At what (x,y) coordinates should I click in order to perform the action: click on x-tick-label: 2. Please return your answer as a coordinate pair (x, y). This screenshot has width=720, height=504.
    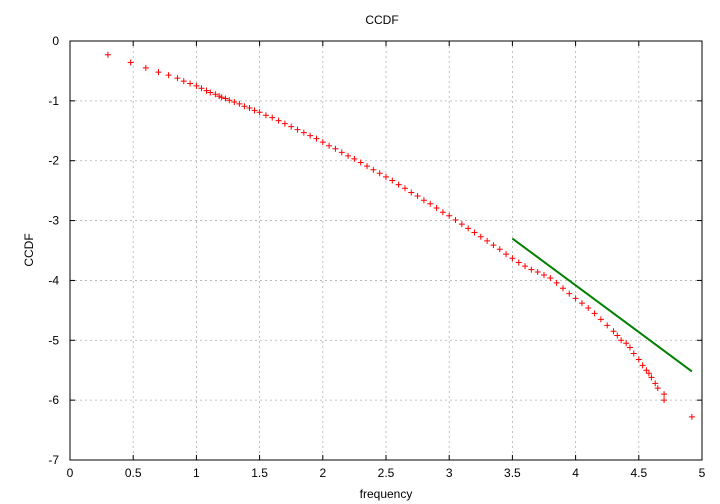
    Looking at the image, I should click on (322, 473).